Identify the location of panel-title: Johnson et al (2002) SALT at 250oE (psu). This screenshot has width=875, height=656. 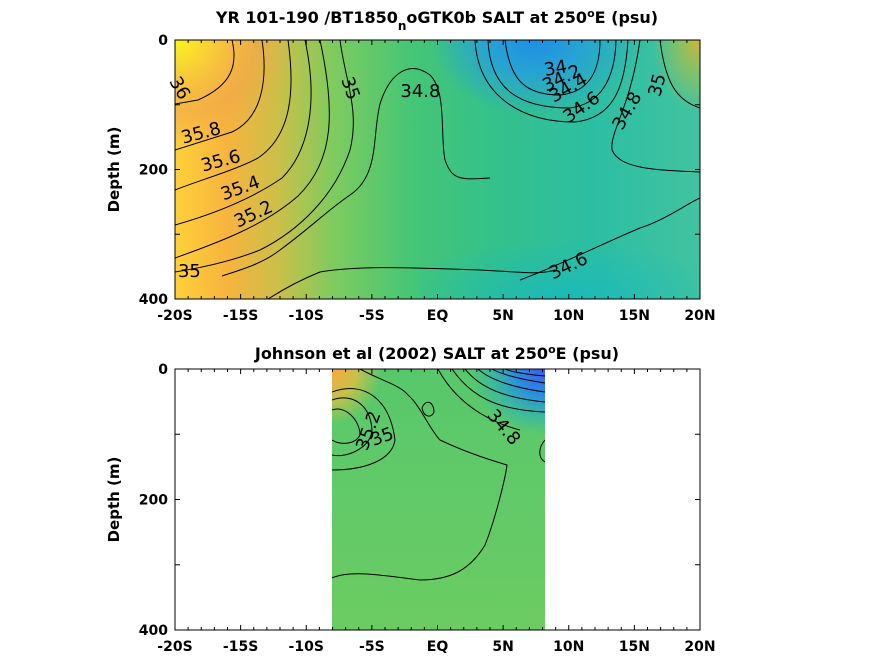
(436, 353).